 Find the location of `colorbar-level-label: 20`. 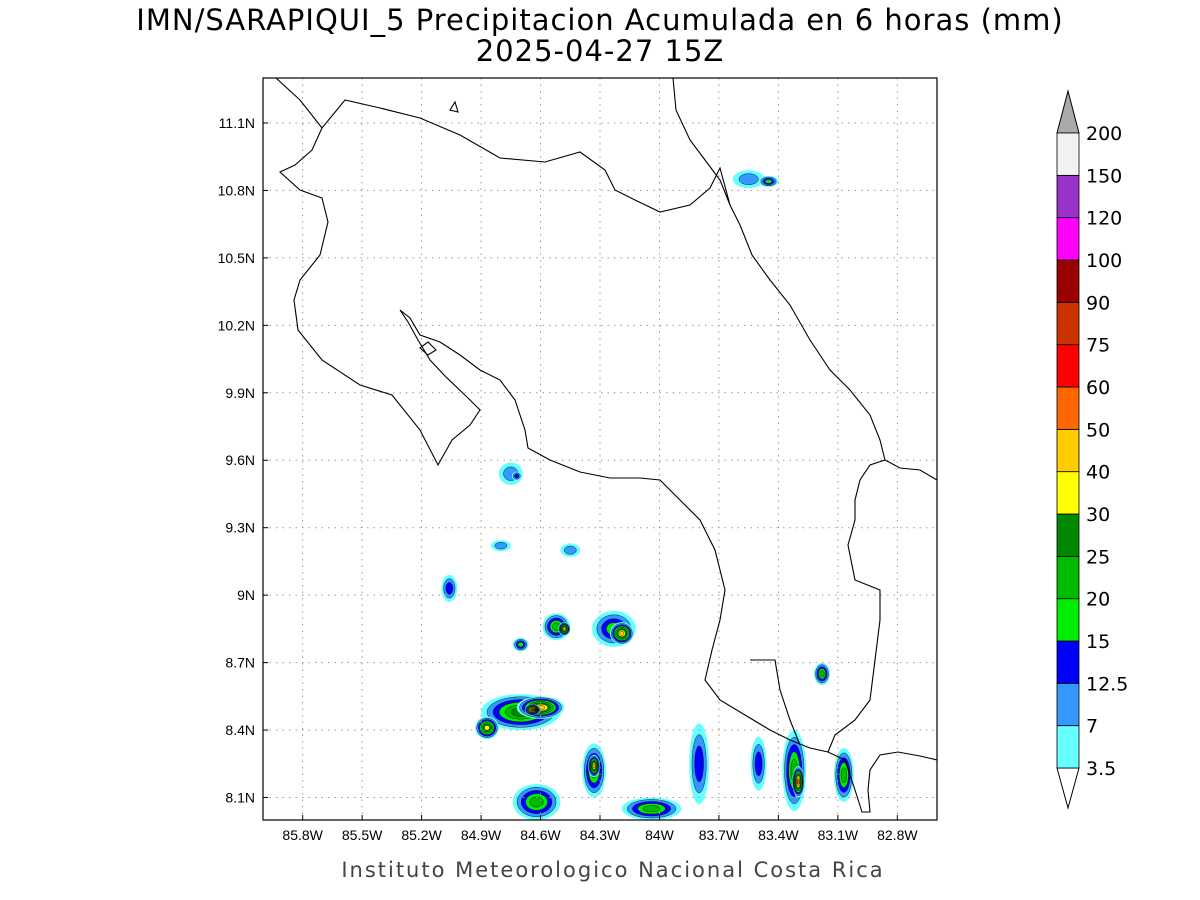

colorbar-level-label: 20 is located at coordinates (1098, 600).